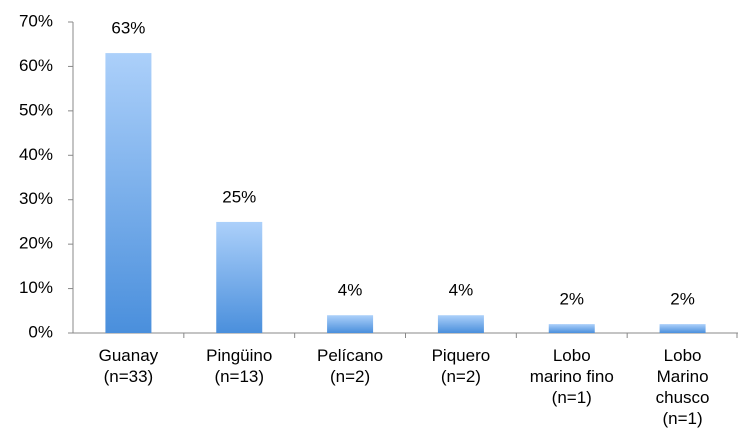 The image size is (738, 443). I want to click on y-tick-label: 60%, so click(36, 65).